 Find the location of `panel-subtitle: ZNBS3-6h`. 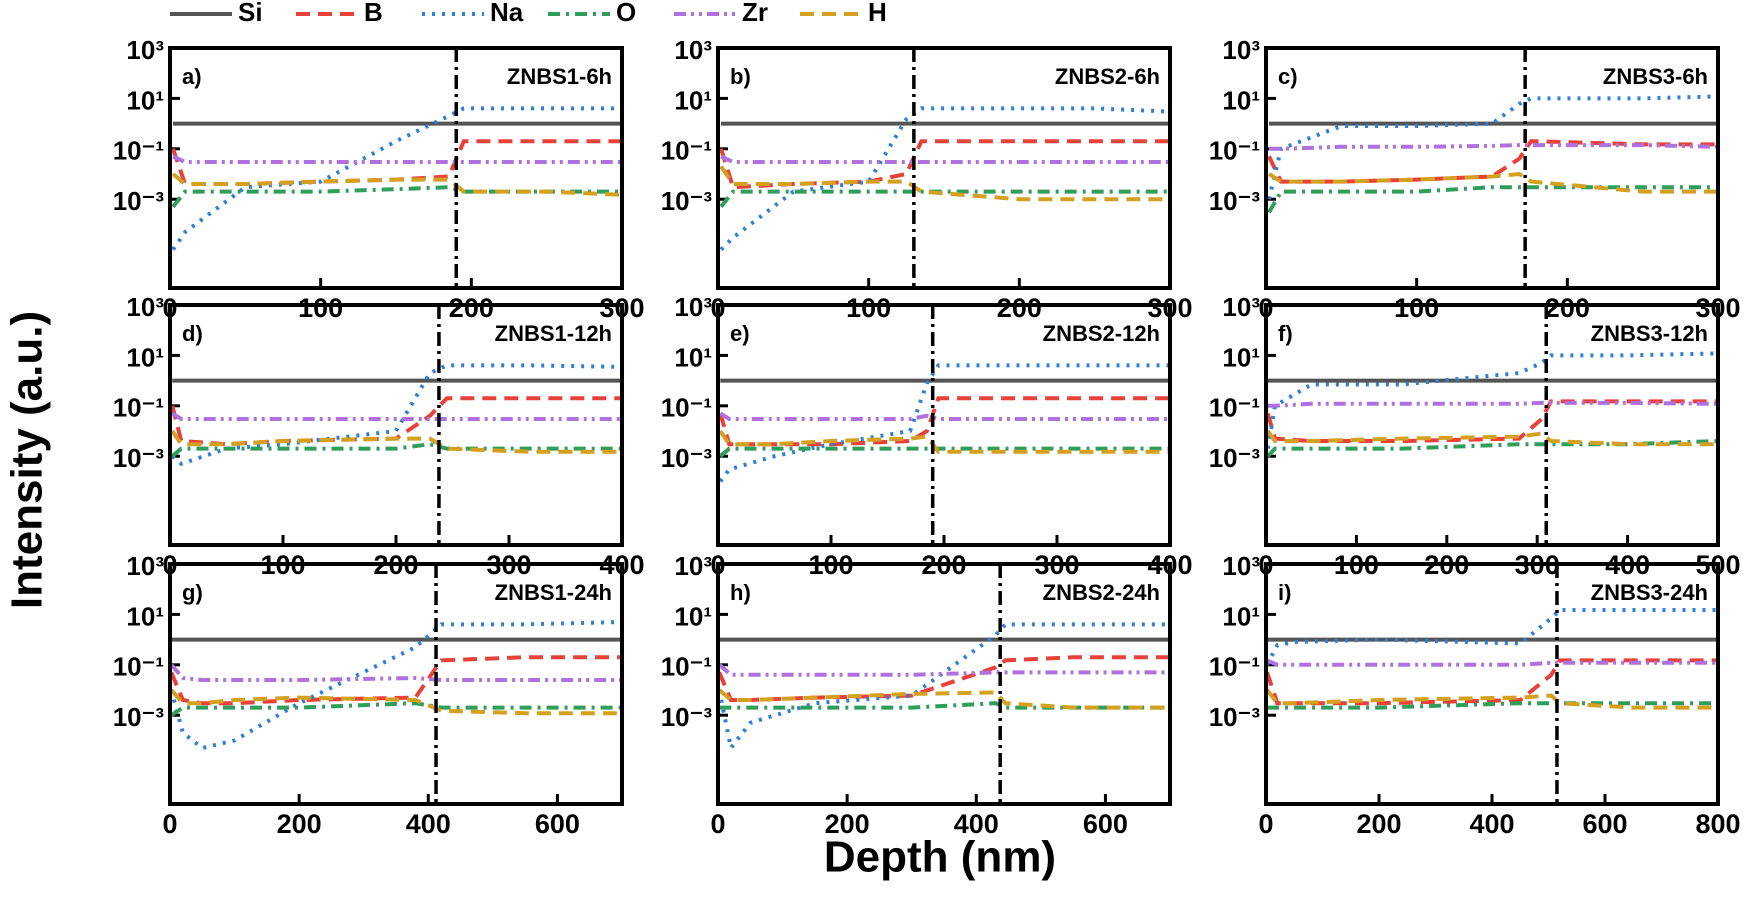

panel-subtitle: ZNBS3-6h is located at coordinates (1655, 76).